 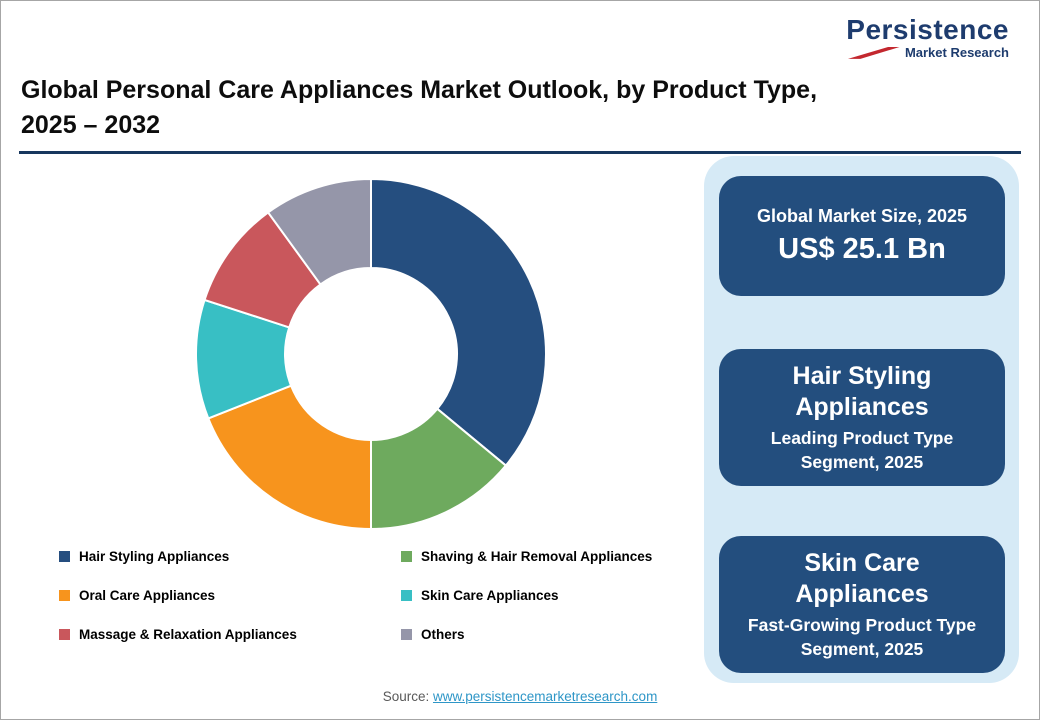 I want to click on legend-item-massage: Massage & Relaxation Appliances, so click(x=230, y=634).